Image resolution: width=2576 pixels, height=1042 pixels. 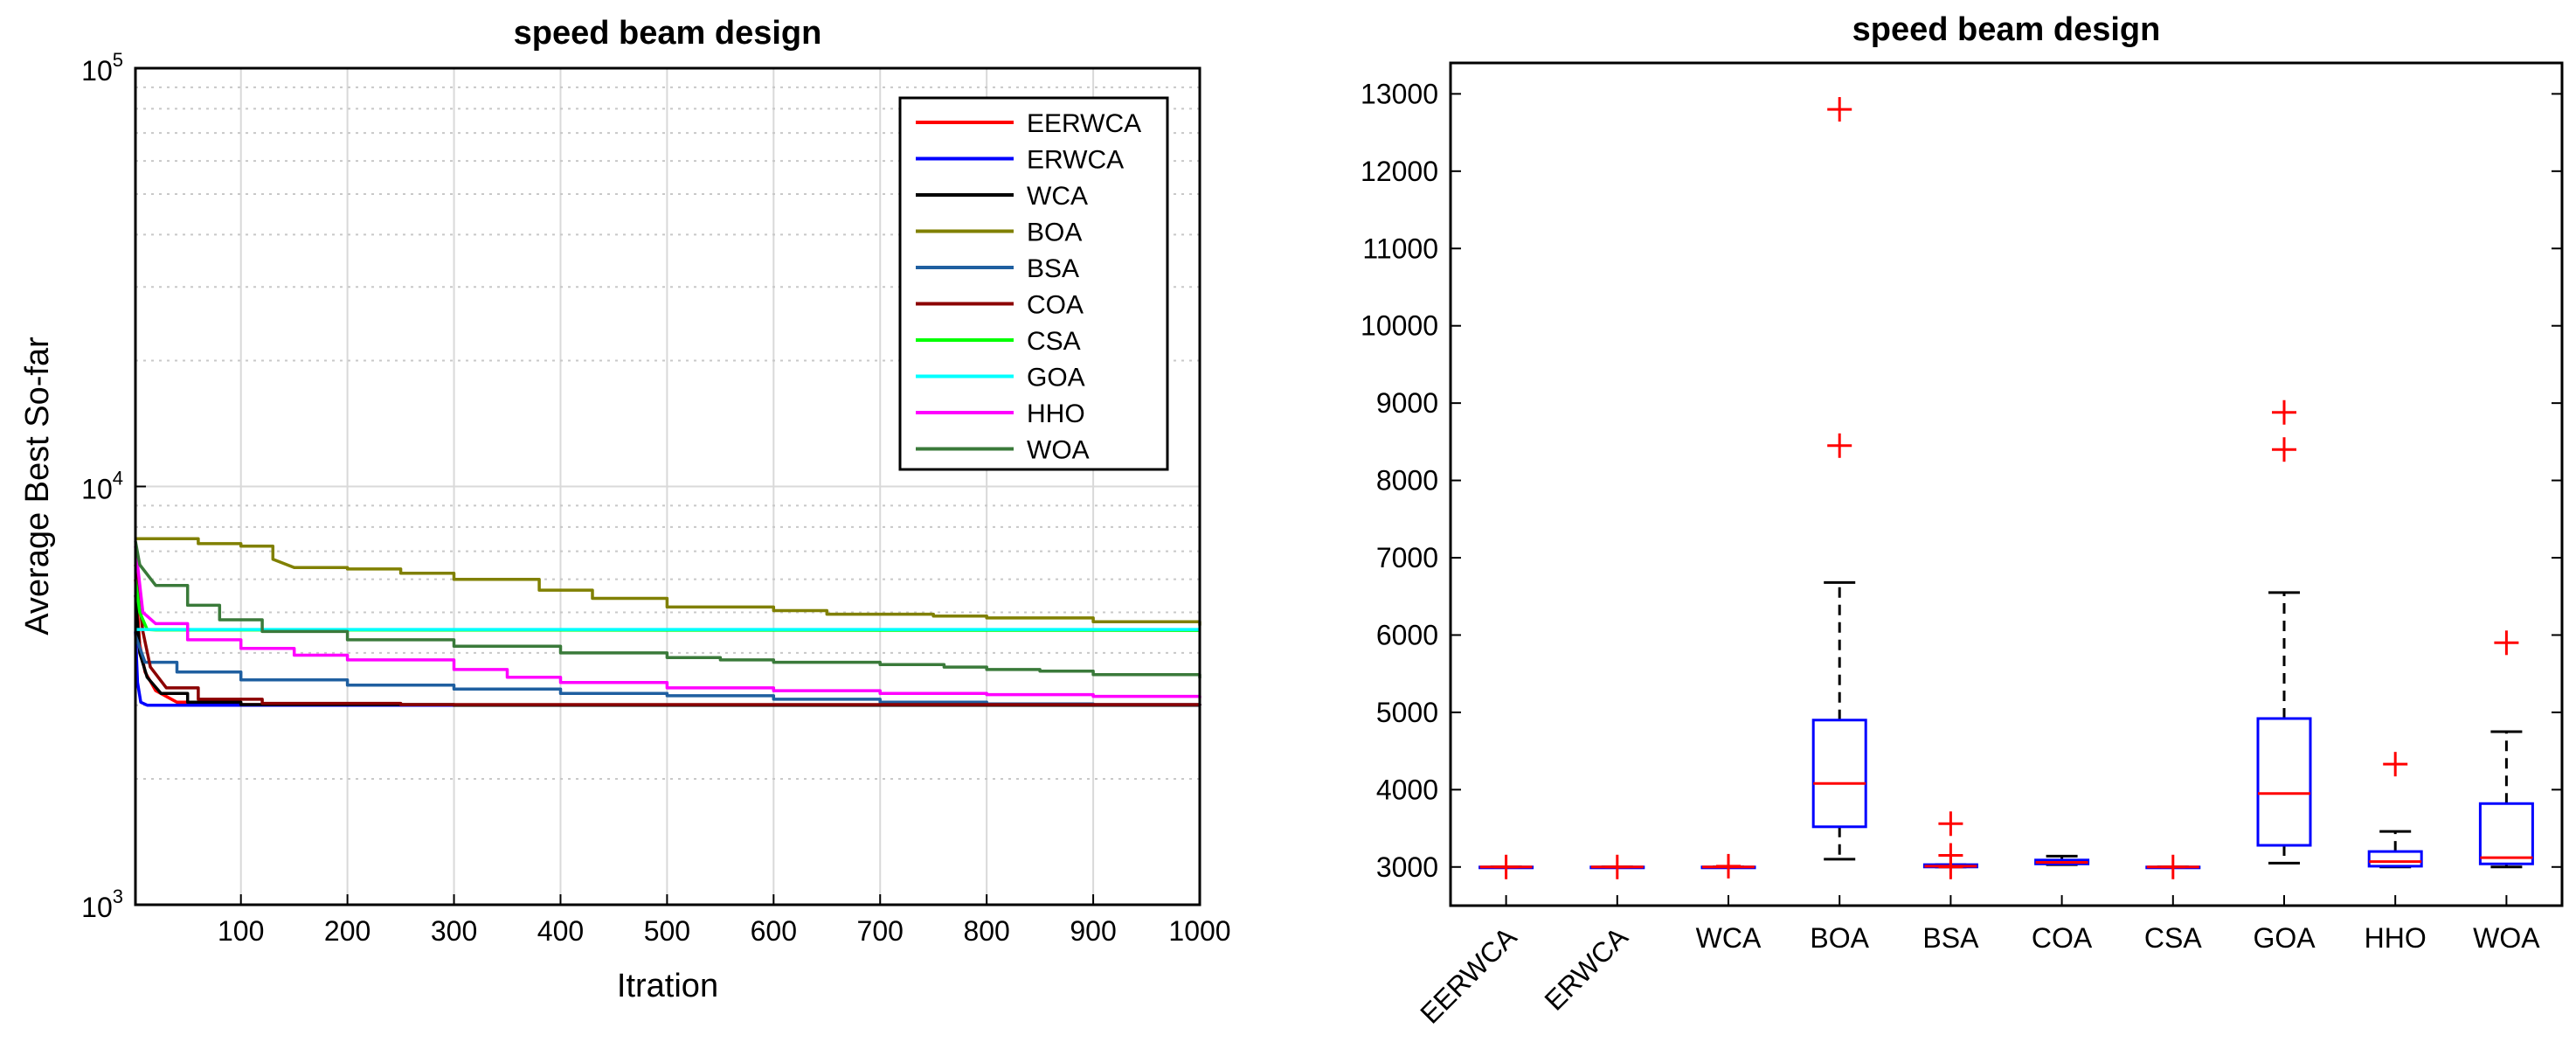 I want to click on series-line-hho, so click(x=667, y=621).